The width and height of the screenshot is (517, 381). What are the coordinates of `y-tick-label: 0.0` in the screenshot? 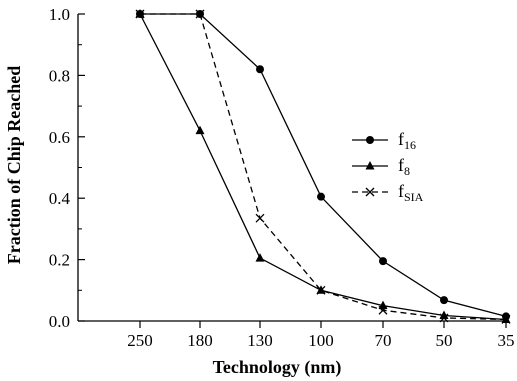 It's located at (59, 321).